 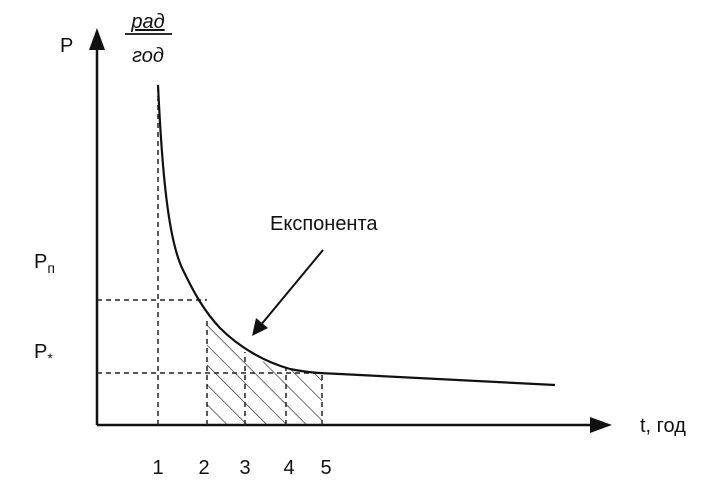 What do you see at coordinates (244, 468) in the screenshot?
I see `x-tick-label: 3` at bounding box center [244, 468].